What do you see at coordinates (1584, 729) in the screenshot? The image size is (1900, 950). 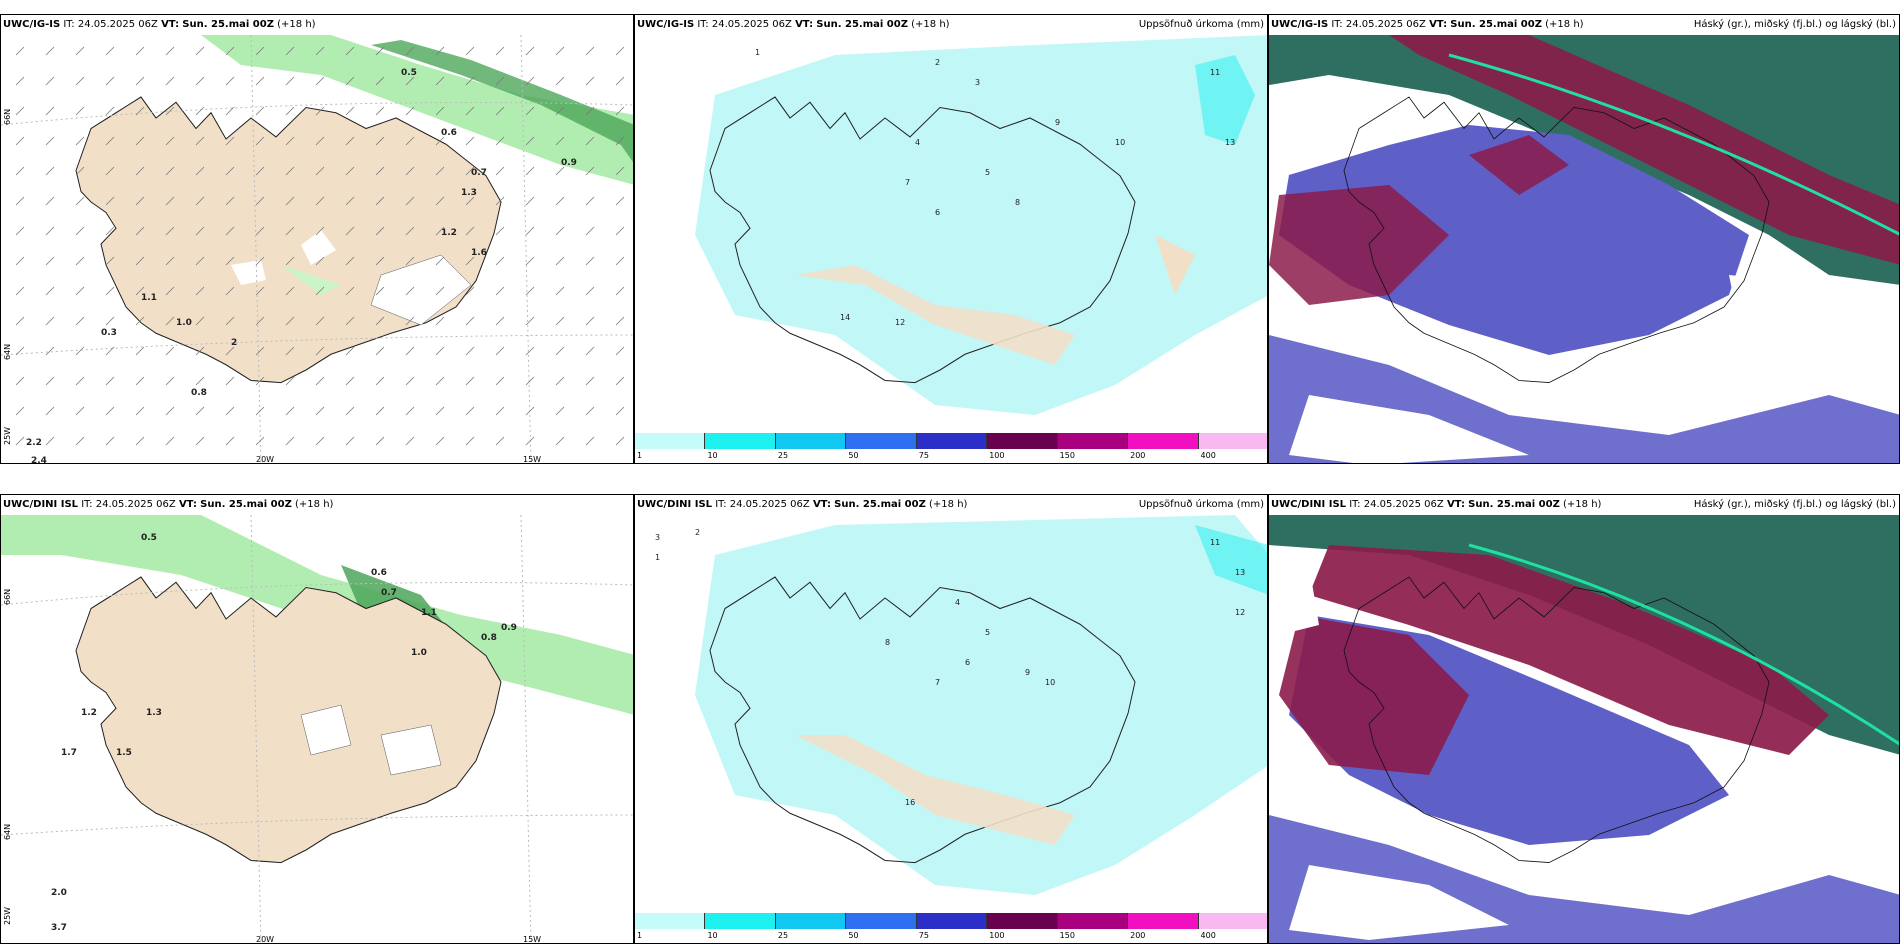 I see `map-cloud` at bounding box center [1584, 729].